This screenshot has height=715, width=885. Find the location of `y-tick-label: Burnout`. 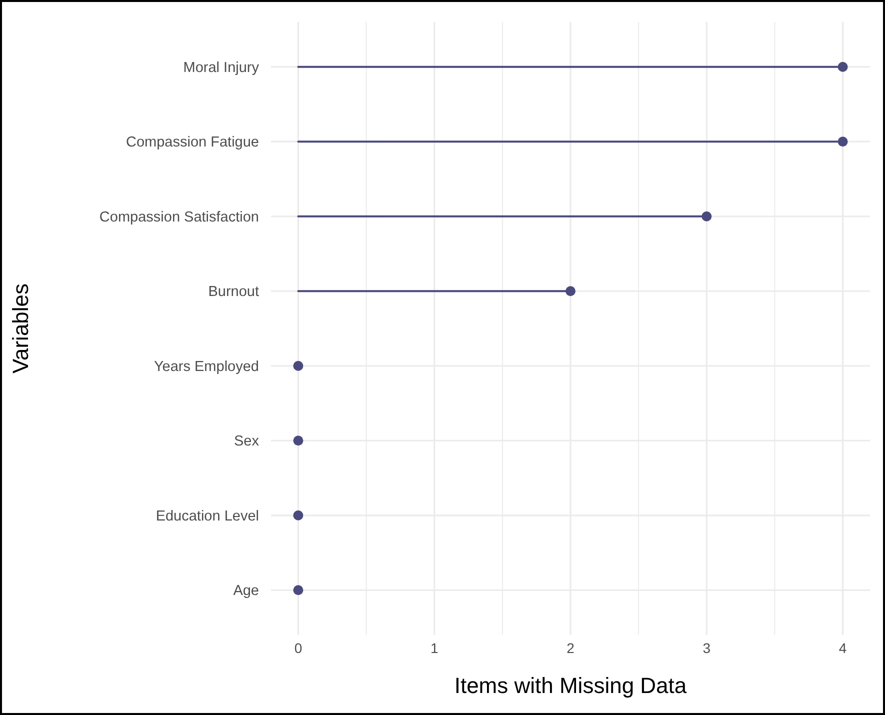

y-tick-label: Burnout is located at coordinates (233, 292).